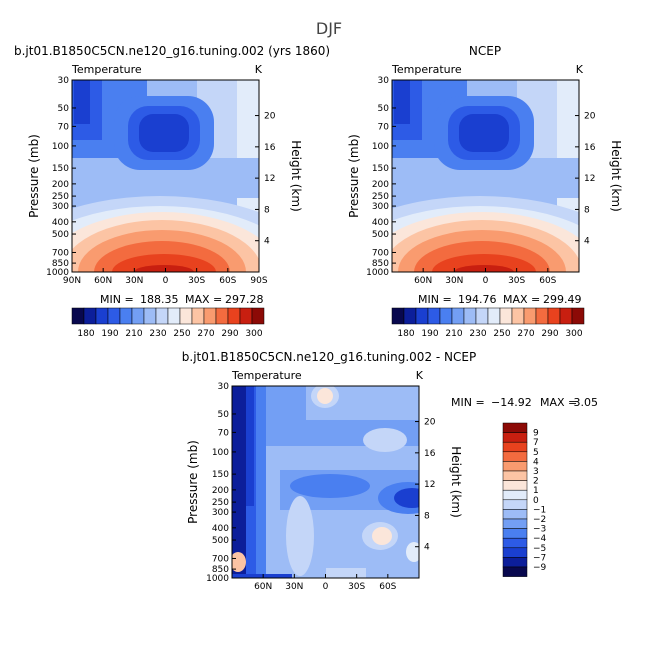 The width and height of the screenshot is (658, 660). Describe the element at coordinates (224, 415) in the screenshot. I see `y-tick-label: 50` at that location.